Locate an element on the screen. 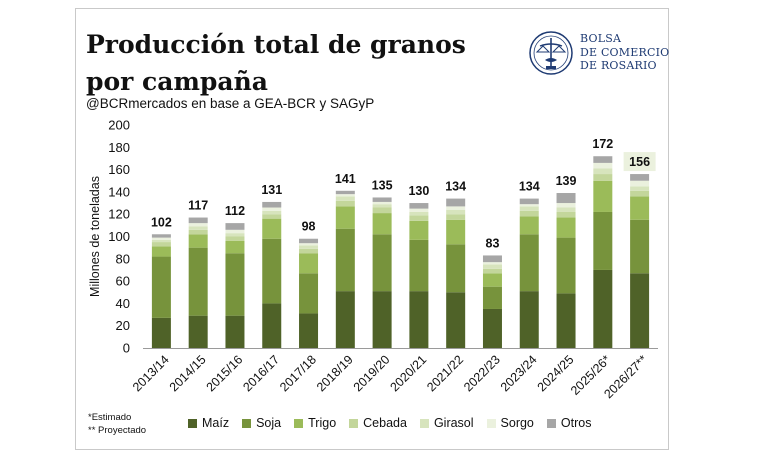 The width and height of the screenshot is (779, 459). total-data-label: 83 is located at coordinates (493, 243).